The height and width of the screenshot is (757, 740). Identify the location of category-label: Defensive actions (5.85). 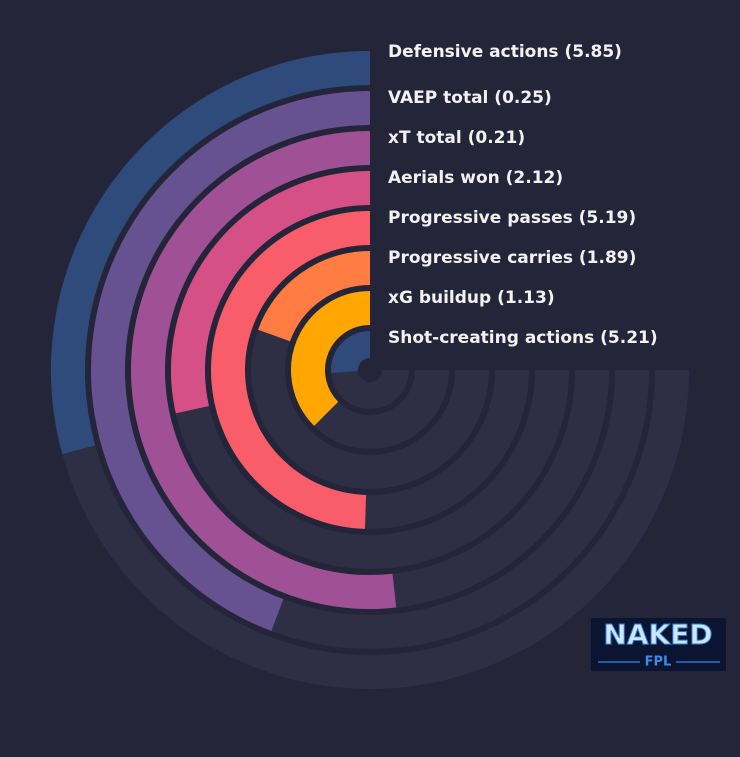
(505, 52).